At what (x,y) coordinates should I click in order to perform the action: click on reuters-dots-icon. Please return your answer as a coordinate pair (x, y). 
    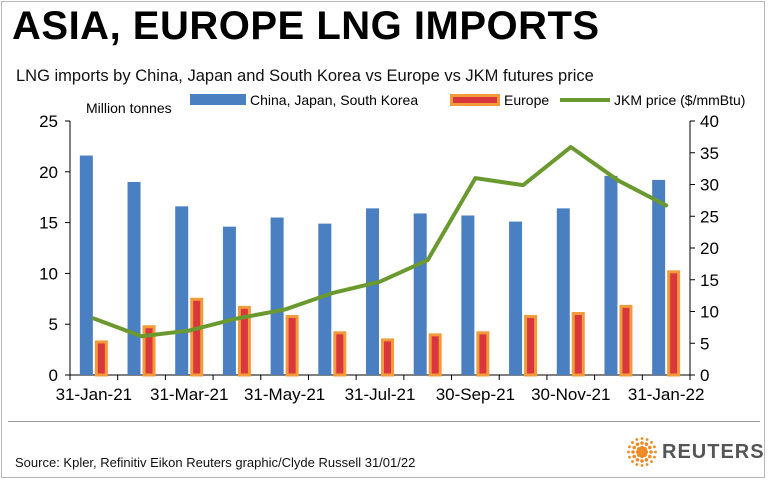
    Looking at the image, I should click on (642, 452).